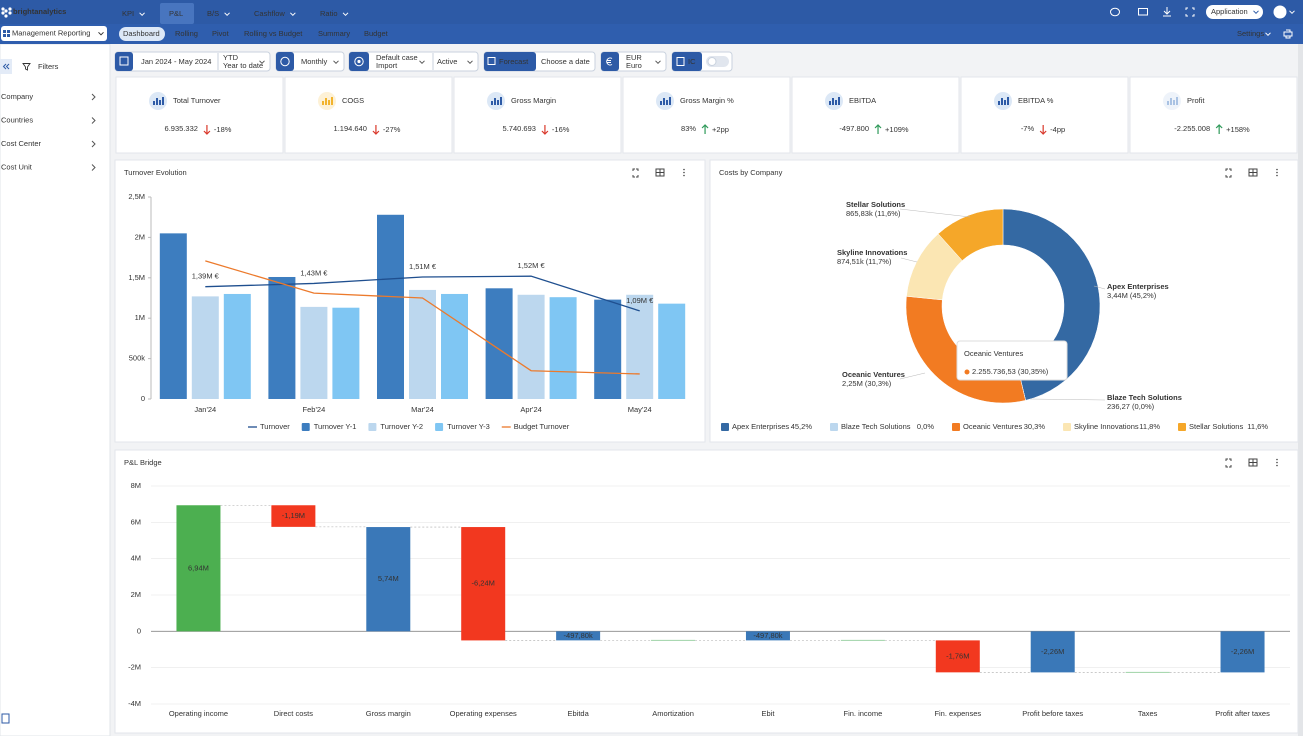 Image resolution: width=1303 pixels, height=736 pixels. Describe the element at coordinates (1010, 371) in the screenshot. I see `tooltip-text: 2.255.736,53 (30,35%)` at that location.